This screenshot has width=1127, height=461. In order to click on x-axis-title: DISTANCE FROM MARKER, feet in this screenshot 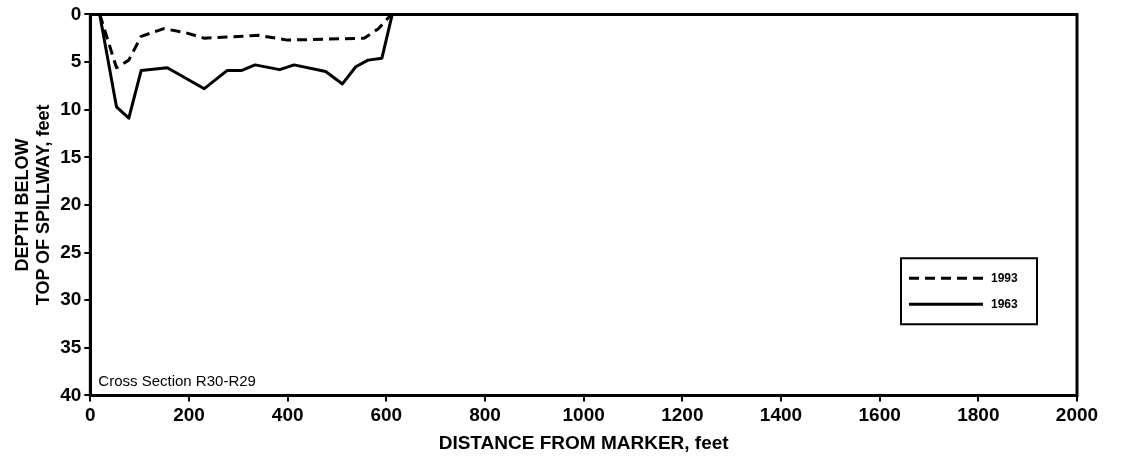, I will do `click(584, 442)`.